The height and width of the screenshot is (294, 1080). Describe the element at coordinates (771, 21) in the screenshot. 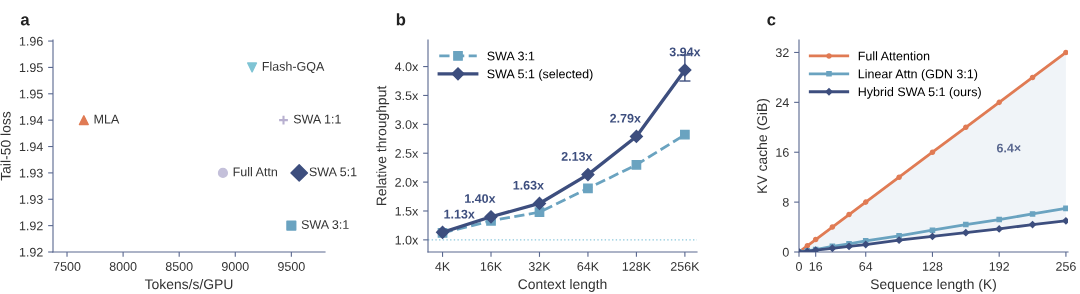

I see `chart-title: c` at that location.